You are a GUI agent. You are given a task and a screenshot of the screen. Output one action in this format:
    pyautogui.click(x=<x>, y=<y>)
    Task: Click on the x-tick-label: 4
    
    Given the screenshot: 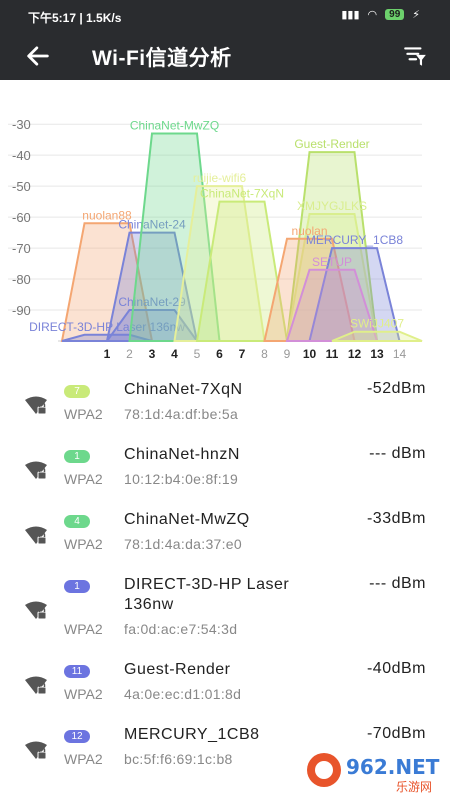 What is the action you would take?
    pyautogui.click(x=174, y=354)
    